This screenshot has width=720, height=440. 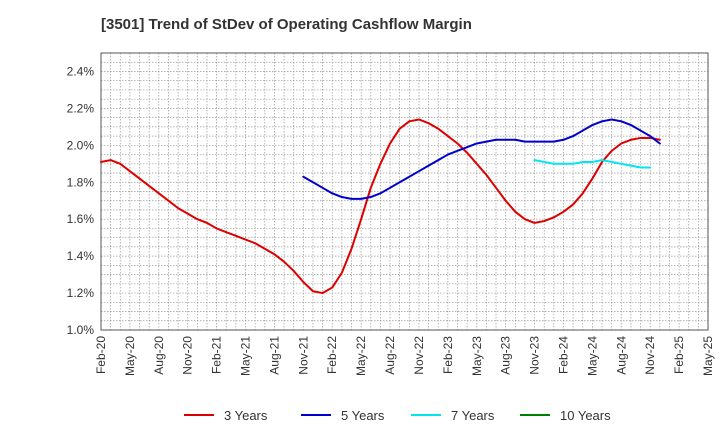 What do you see at coordinates (592, 356) in the screenshot?
I see `x-tick-label: May-24` at bounding box center [592, 356].